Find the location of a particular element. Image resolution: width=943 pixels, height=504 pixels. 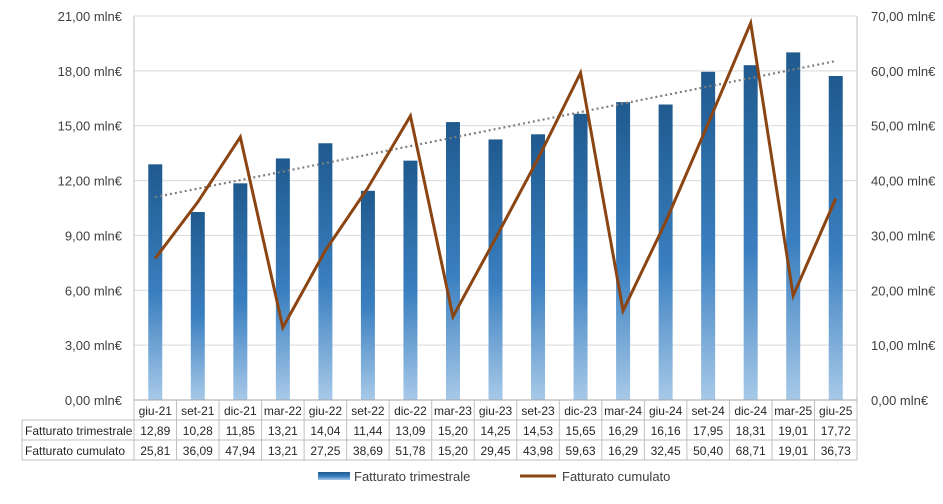

data-label-trimestrale: 15,65 is located at coordinates (581, 431).